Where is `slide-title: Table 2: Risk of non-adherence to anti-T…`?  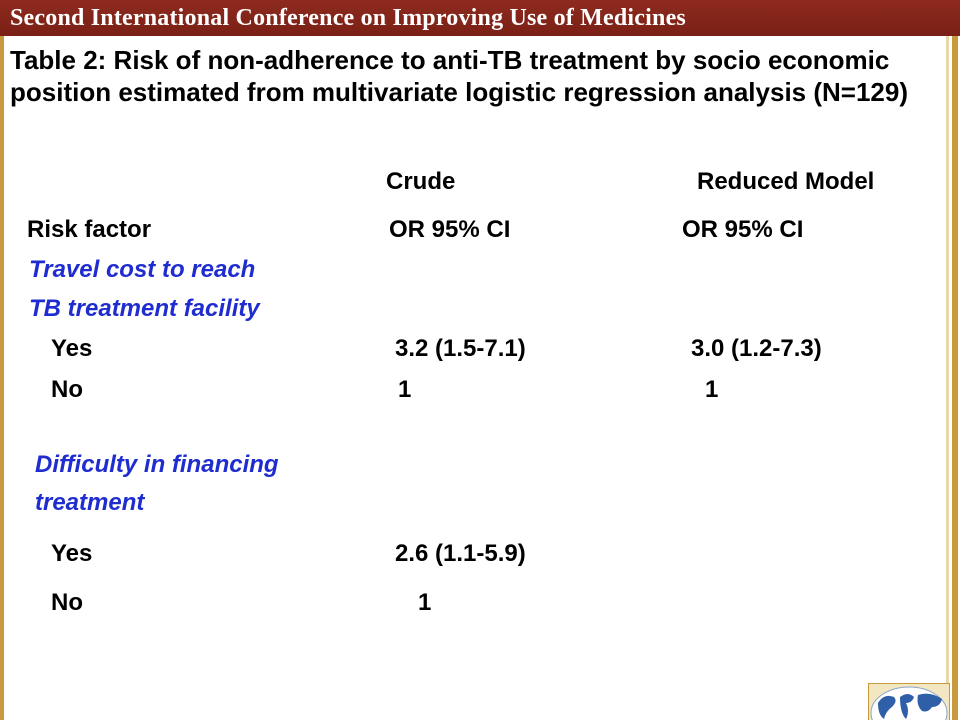 slide-title: Table 2: Risk of non-adherence to anti-T… is located at coordinates (459, 76).